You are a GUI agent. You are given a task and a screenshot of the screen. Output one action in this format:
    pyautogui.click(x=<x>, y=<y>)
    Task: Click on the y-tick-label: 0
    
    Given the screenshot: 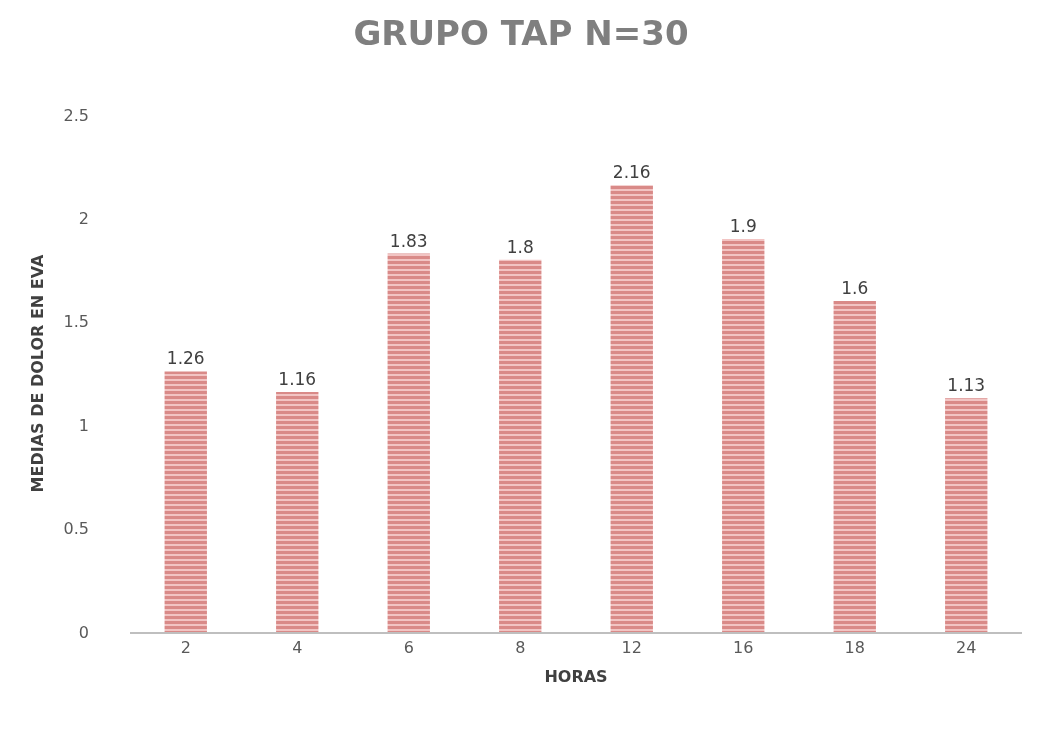 What is the action you would take?
    pyautogui.click(x=83, y=632)
    